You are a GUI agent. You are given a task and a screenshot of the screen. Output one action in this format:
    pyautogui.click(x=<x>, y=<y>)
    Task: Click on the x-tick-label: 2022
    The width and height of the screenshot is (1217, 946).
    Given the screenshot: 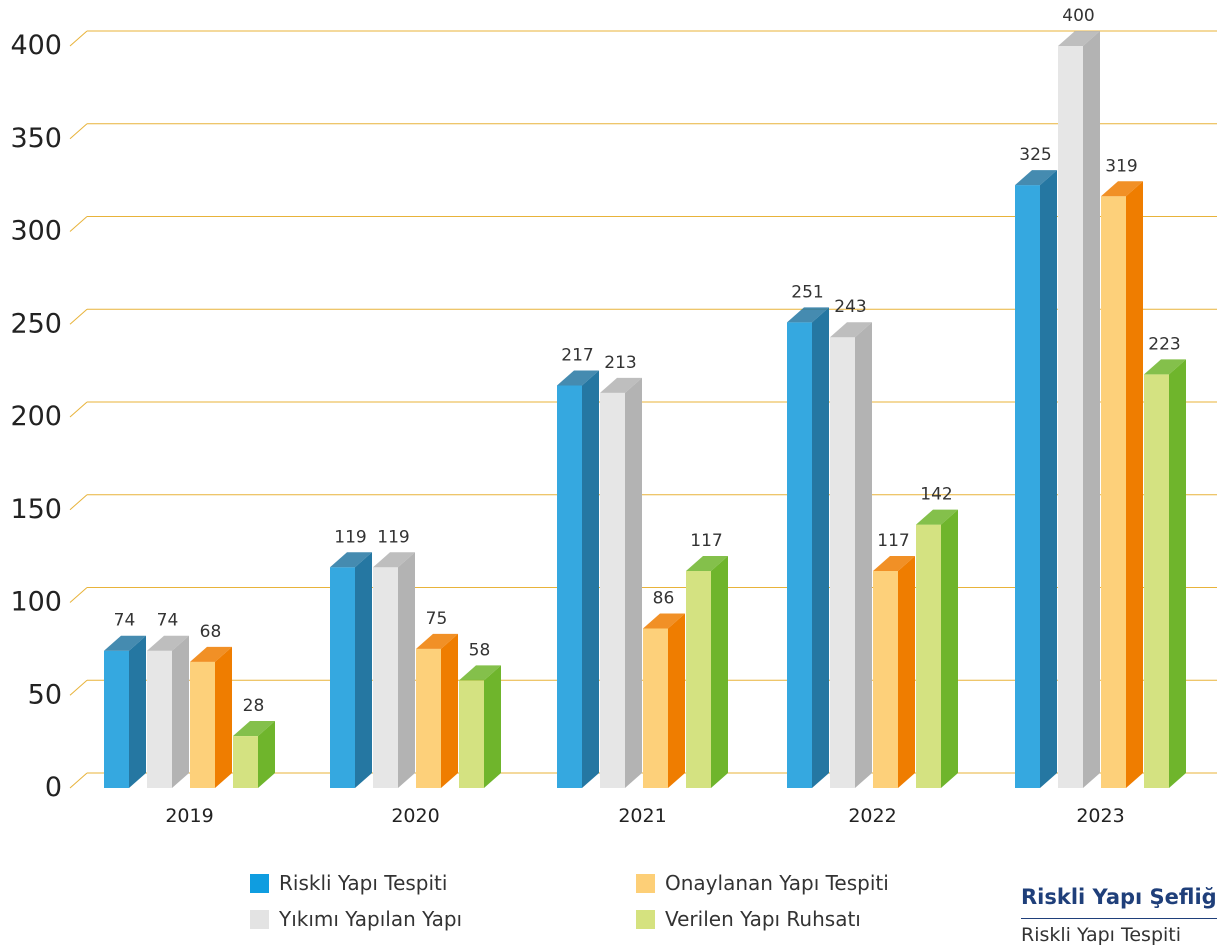 What is the action you would take?
    pyautogui.click(x=872, y=816)
    